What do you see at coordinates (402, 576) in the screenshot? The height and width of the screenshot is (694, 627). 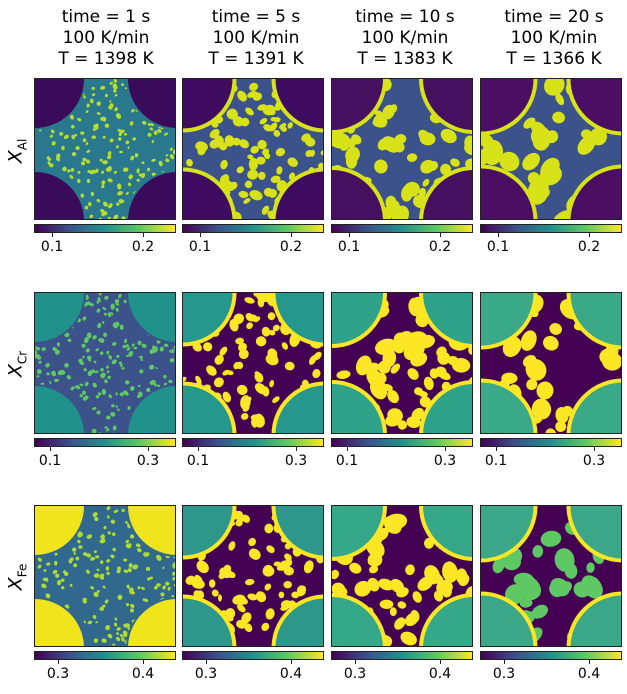 I see `microstructure-panel` at bounding box center [402, 576].